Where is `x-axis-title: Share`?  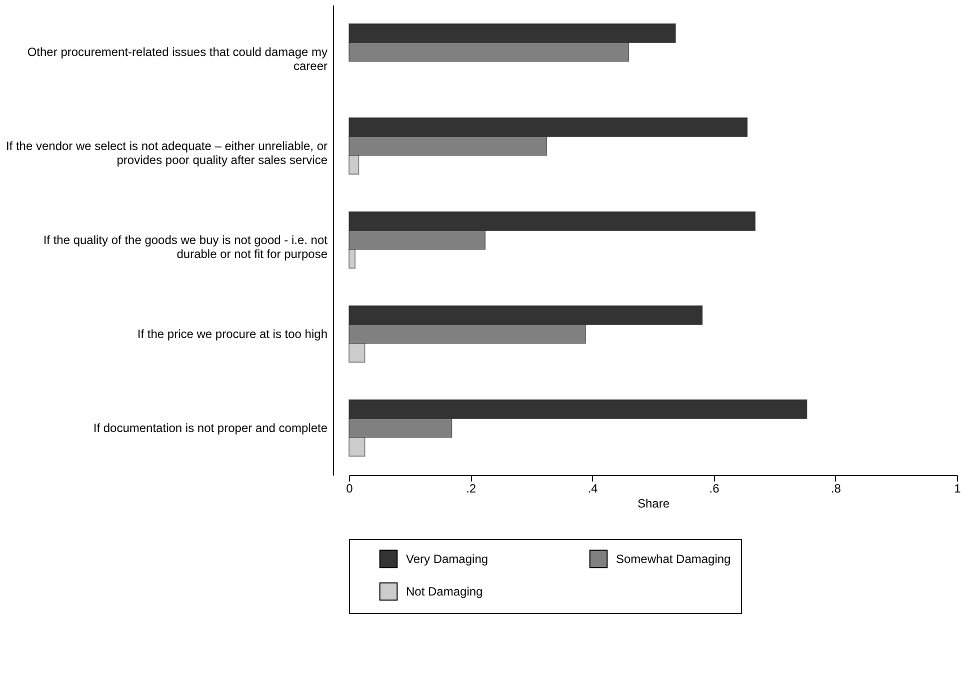
x-axis-title: Share is located at coordinates (653, 503).